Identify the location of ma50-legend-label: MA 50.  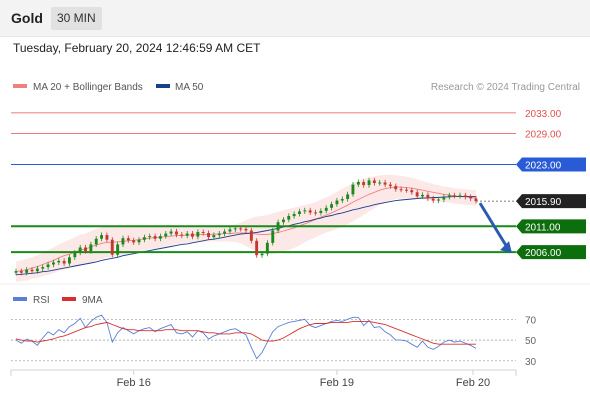
(189, 87).